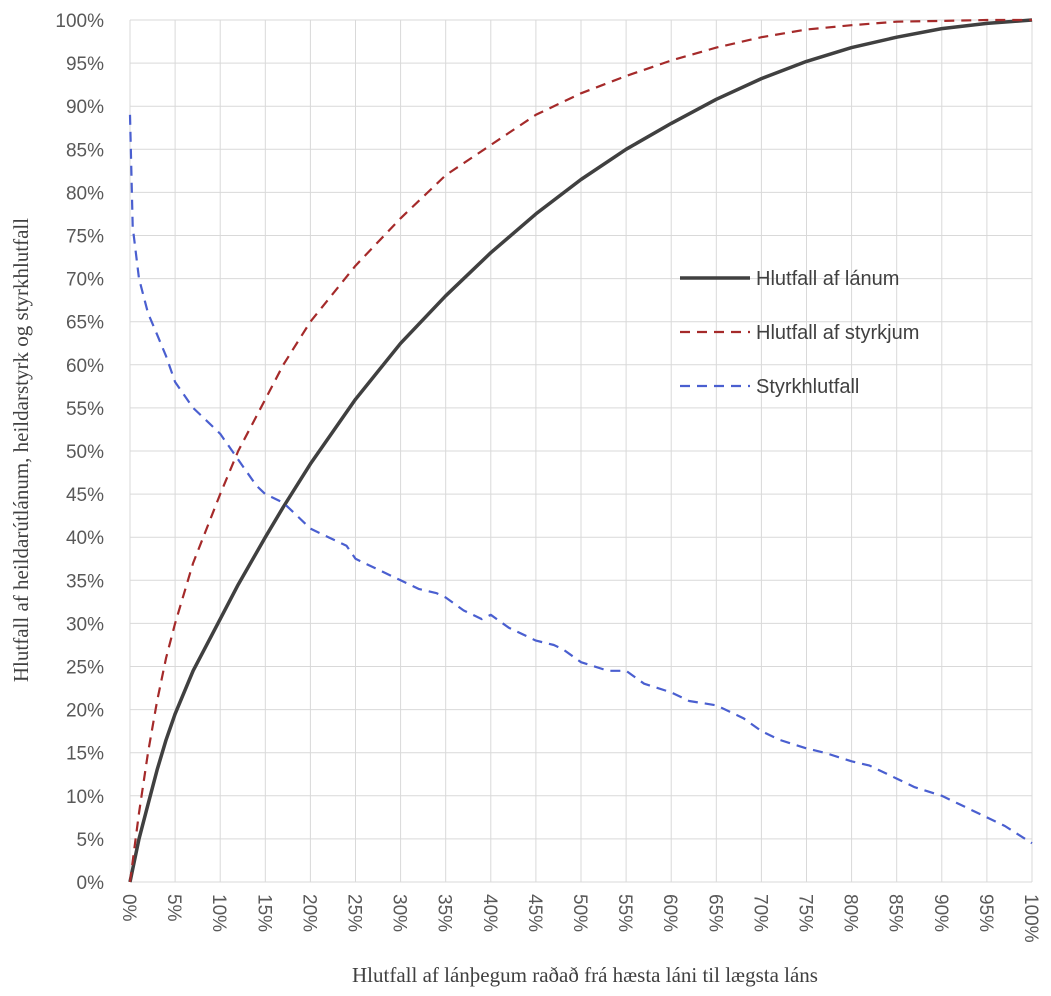 Image resolution: width=1051 pixels, height=996 pixels. I want to click on y-tick-label: 45%, so click(85, 495).